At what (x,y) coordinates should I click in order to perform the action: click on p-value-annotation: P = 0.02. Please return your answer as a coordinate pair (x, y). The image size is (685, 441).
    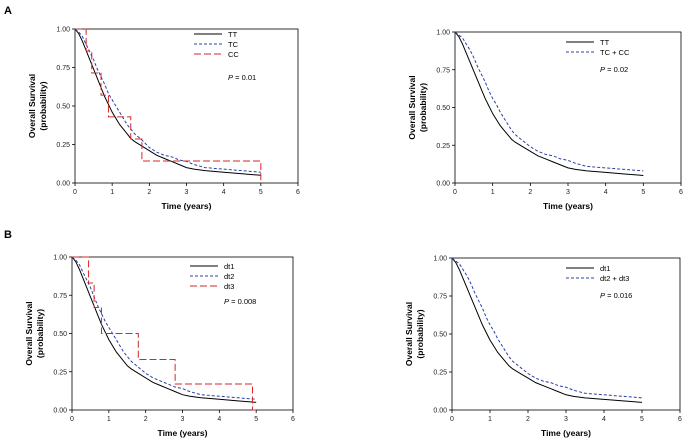
    Looking at the image, I should click on (614, 69).